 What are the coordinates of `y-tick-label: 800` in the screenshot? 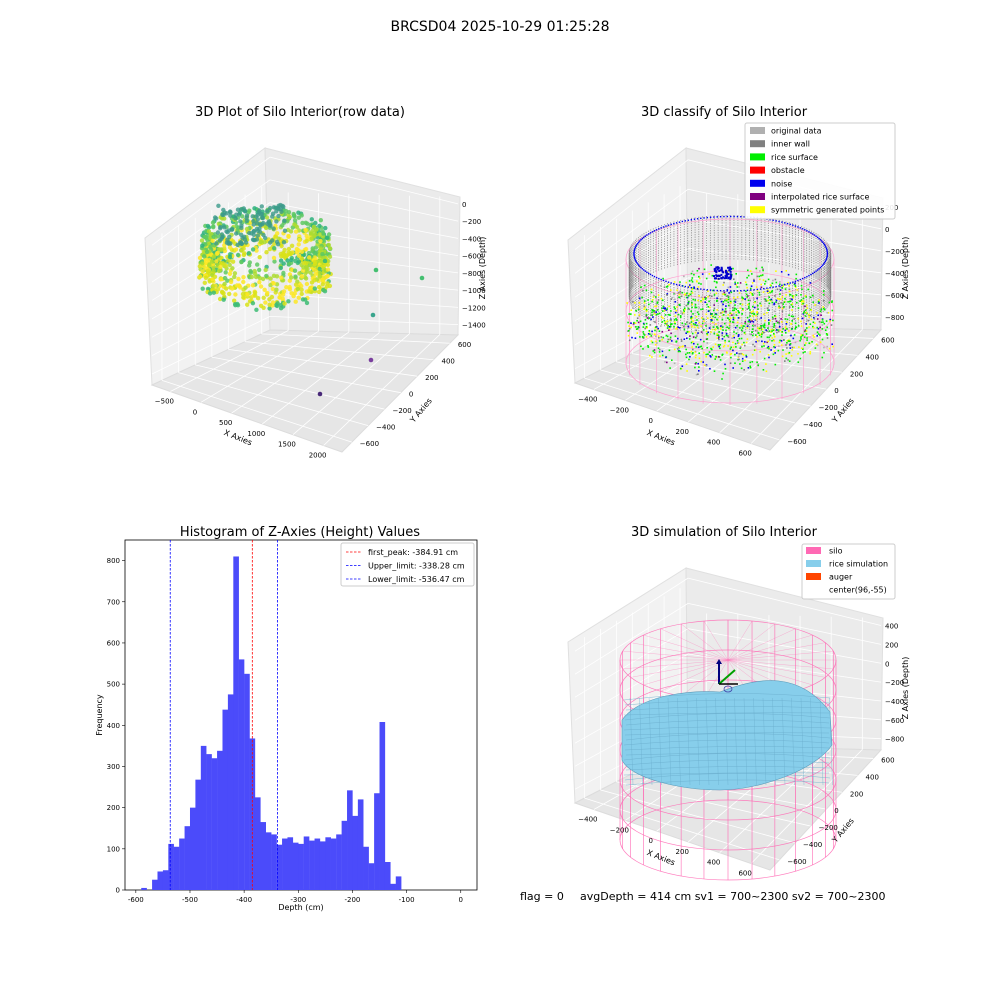 It's located at (113, 561).